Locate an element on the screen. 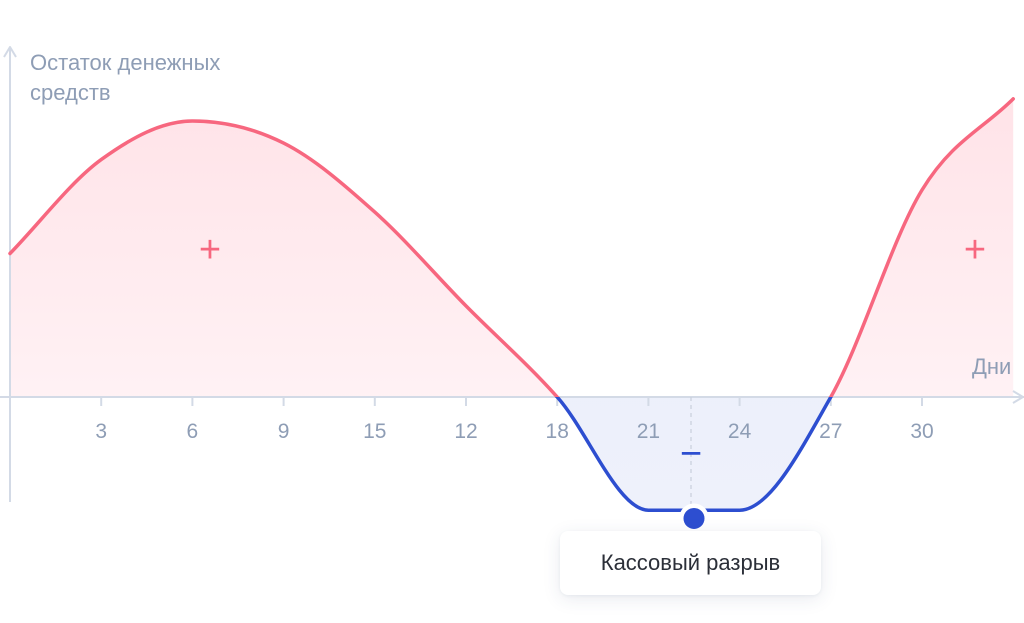 This screenshot has width=1024, height=623. cash-gap-tooltip: Кассовый разрыв is located at coordinates (690, 563).